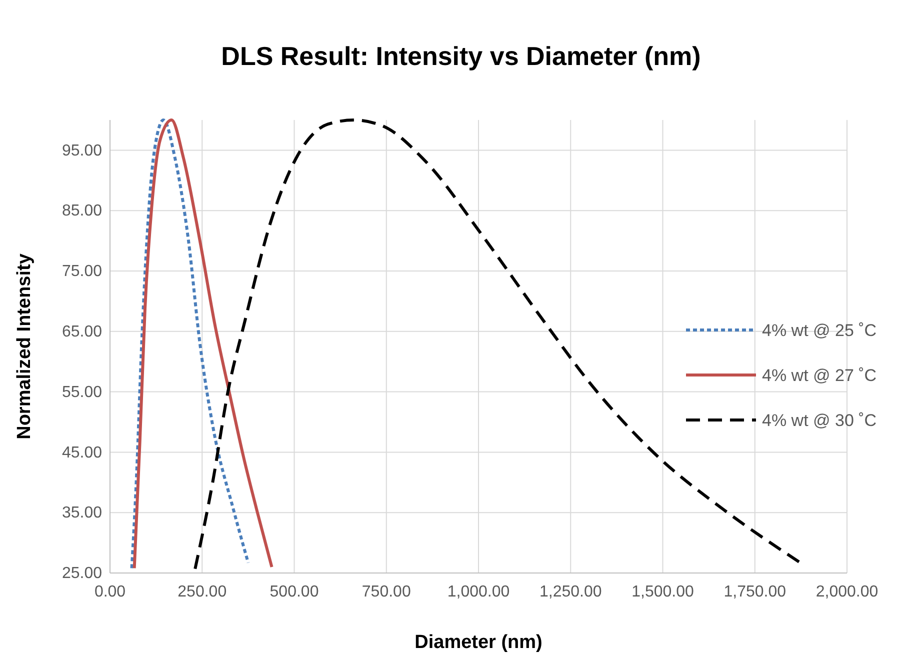 The image size is (922, 665). Describe the element at coordinates (82, 271) in the screenshot. I see `y-tick-label: 75.00` at that location.